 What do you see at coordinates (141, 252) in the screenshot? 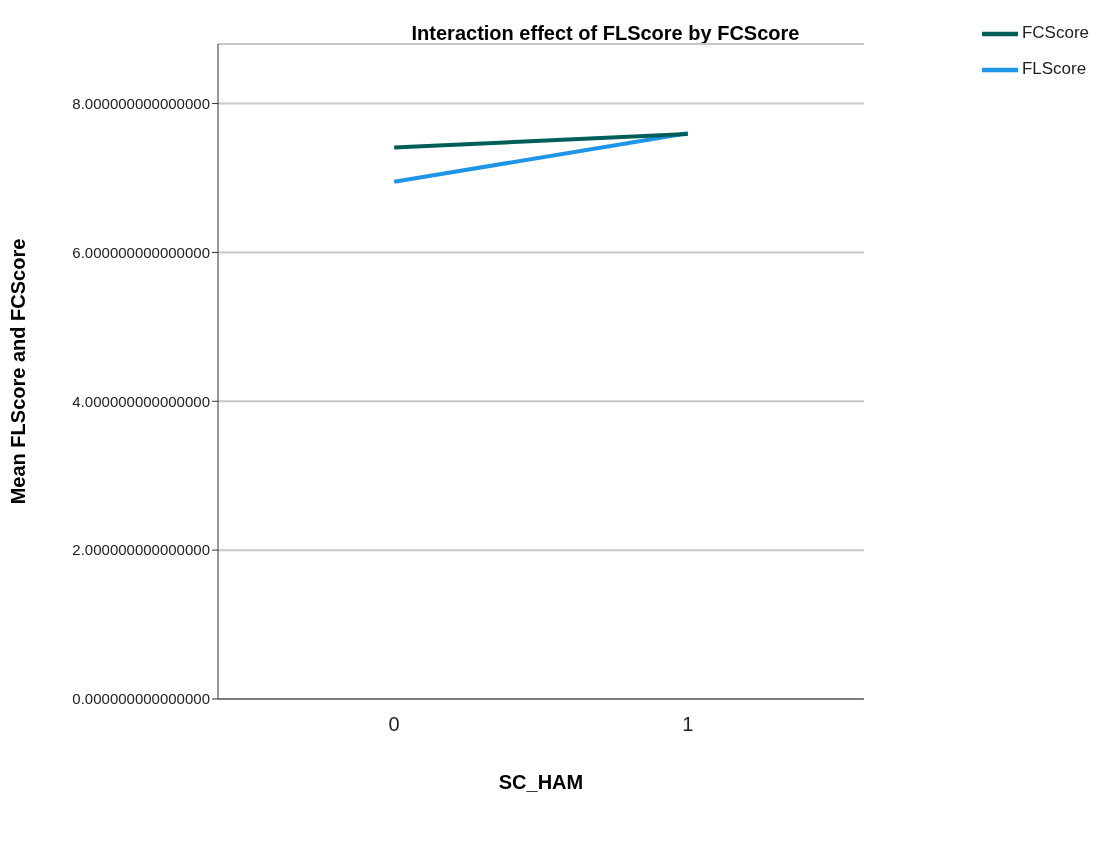
I see `y-tick-label: 6.000000000000000` at bounding box center [141, 252].